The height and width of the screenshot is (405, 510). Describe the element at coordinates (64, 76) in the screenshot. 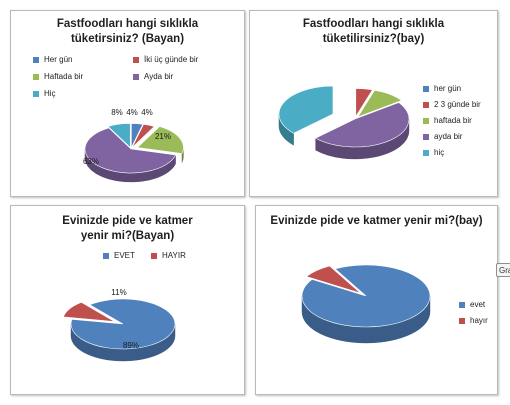

I see `legend-label: Haftada bir` at that location.